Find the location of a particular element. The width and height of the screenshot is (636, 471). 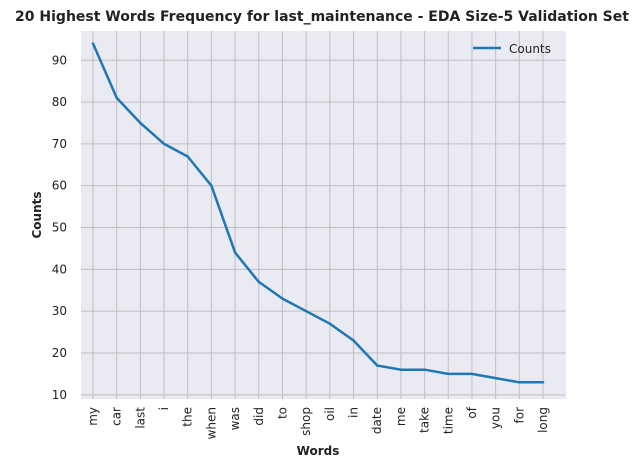

x-tick-label: when is located at coordinates (211, 423).